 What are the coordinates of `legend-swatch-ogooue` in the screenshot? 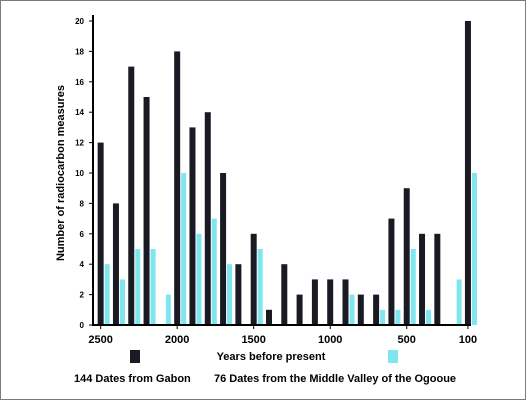 It's located at (393, 356).